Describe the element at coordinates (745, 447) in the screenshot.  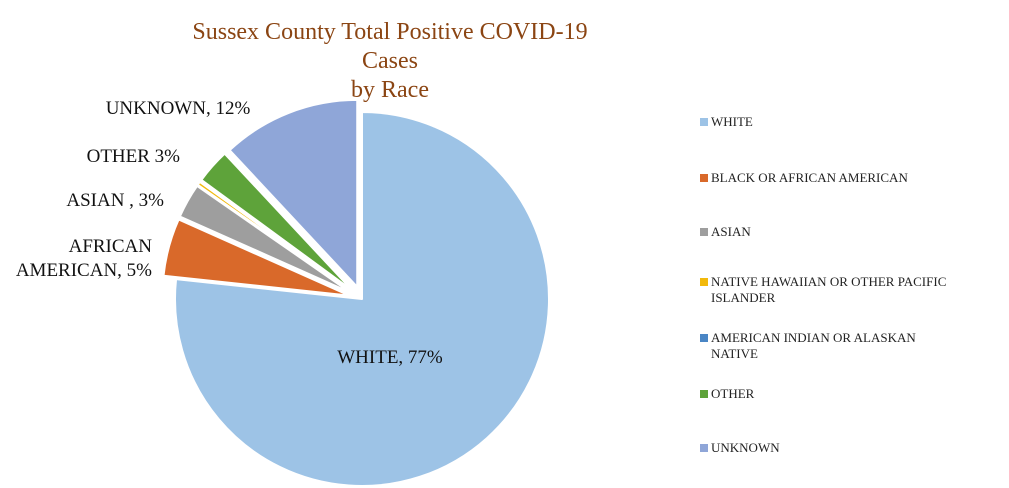
I see `legend-label: UNKNOWN` at that location.